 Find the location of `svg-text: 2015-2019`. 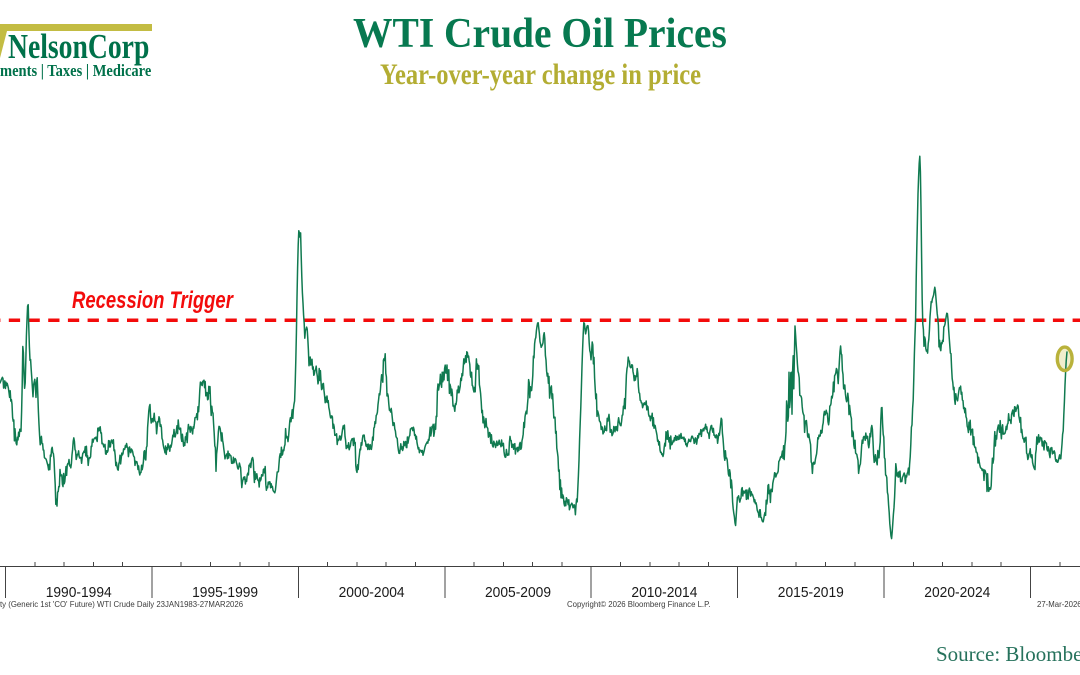

svg-text: 2015-2019 is located at coordinates (811, 592).